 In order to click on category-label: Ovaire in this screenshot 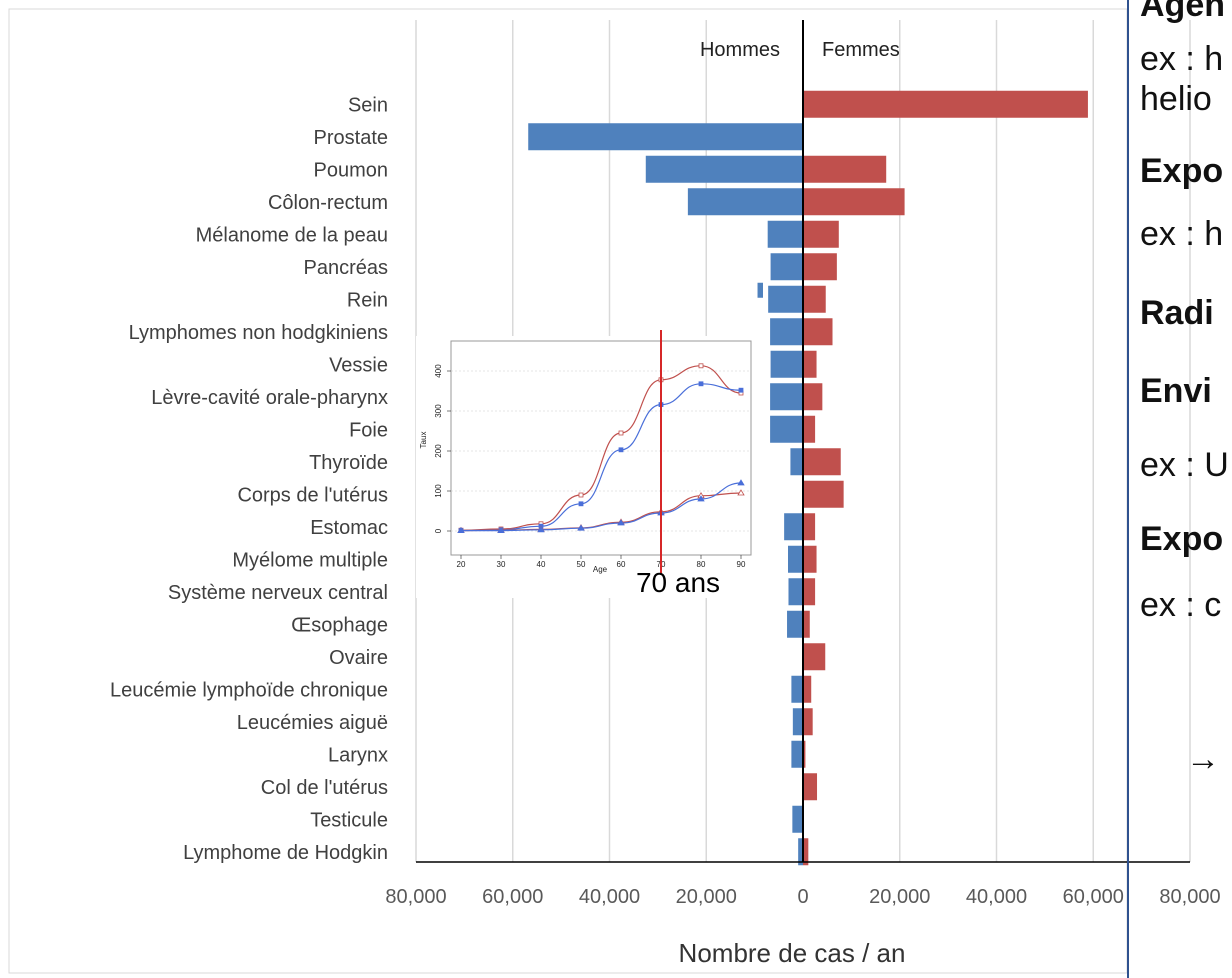, I will do `click(358, 658)`.